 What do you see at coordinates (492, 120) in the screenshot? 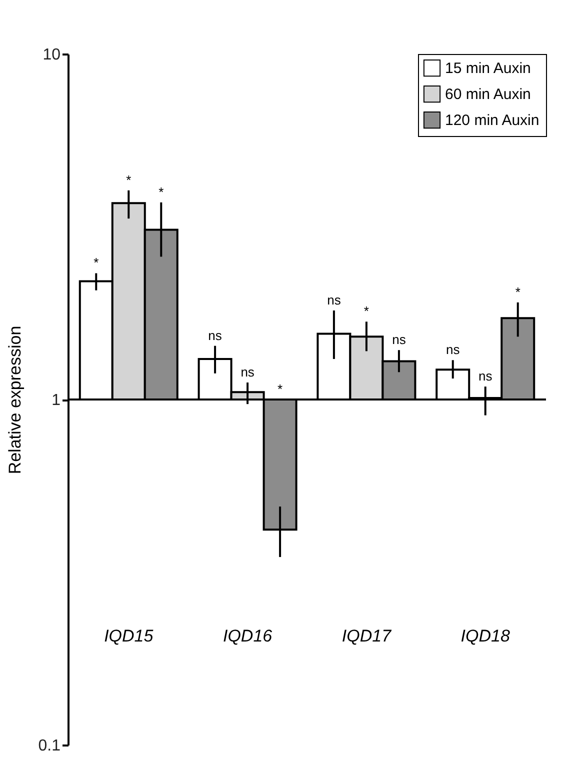
I see `legend-label: 120 min Auxin` at bounding box center [492, 120].